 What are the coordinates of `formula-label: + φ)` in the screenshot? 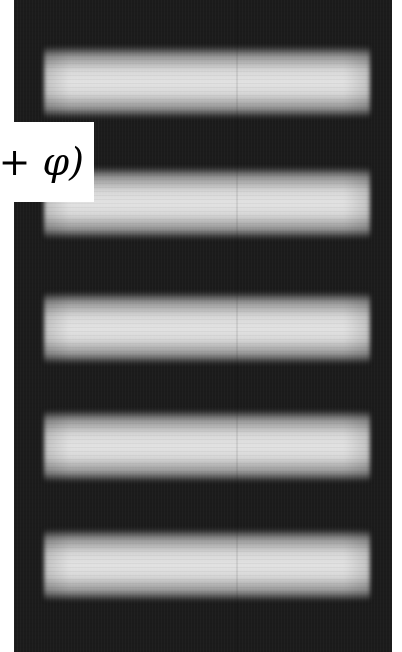 It's located at (47, 162).